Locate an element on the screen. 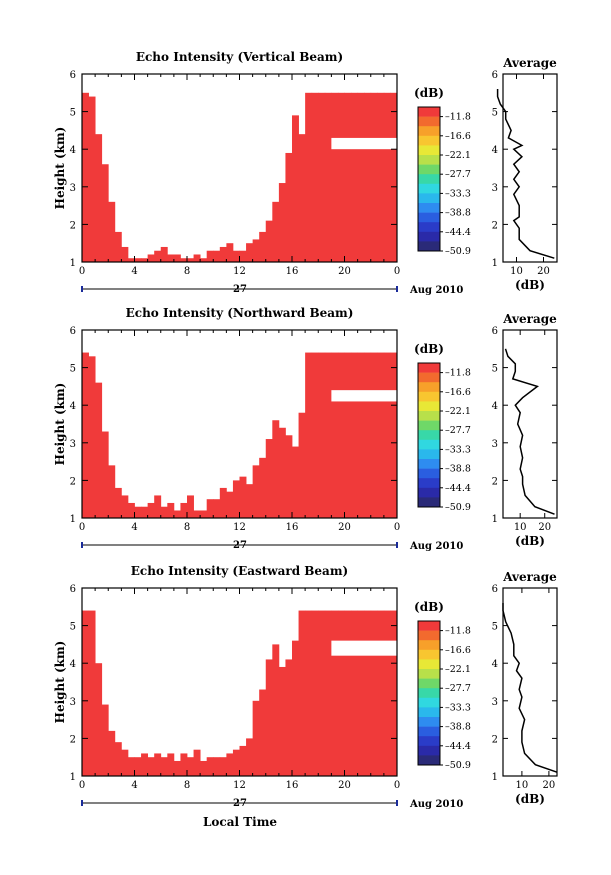 The height and width of the screenshot is (875, 611). y-tick-label: 5 is located at coordinates (73, 369).